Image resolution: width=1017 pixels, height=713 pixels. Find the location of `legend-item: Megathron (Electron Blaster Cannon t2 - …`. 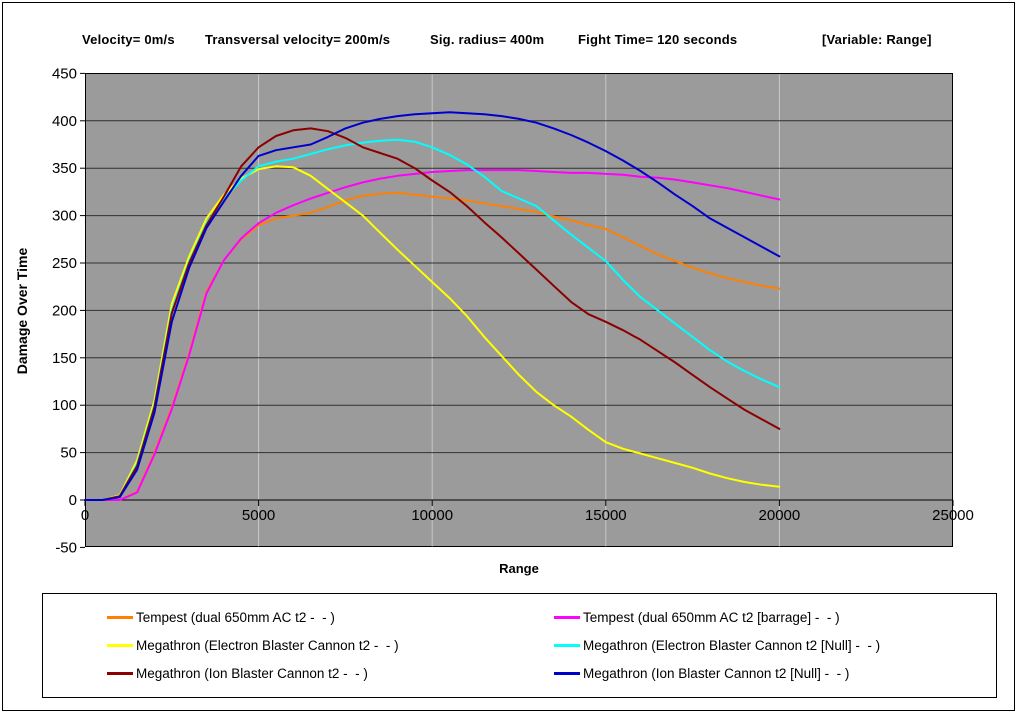

legend-item: Megathron (Electron Blaster Cannon t2 - … is located at coordinates (278, 645).